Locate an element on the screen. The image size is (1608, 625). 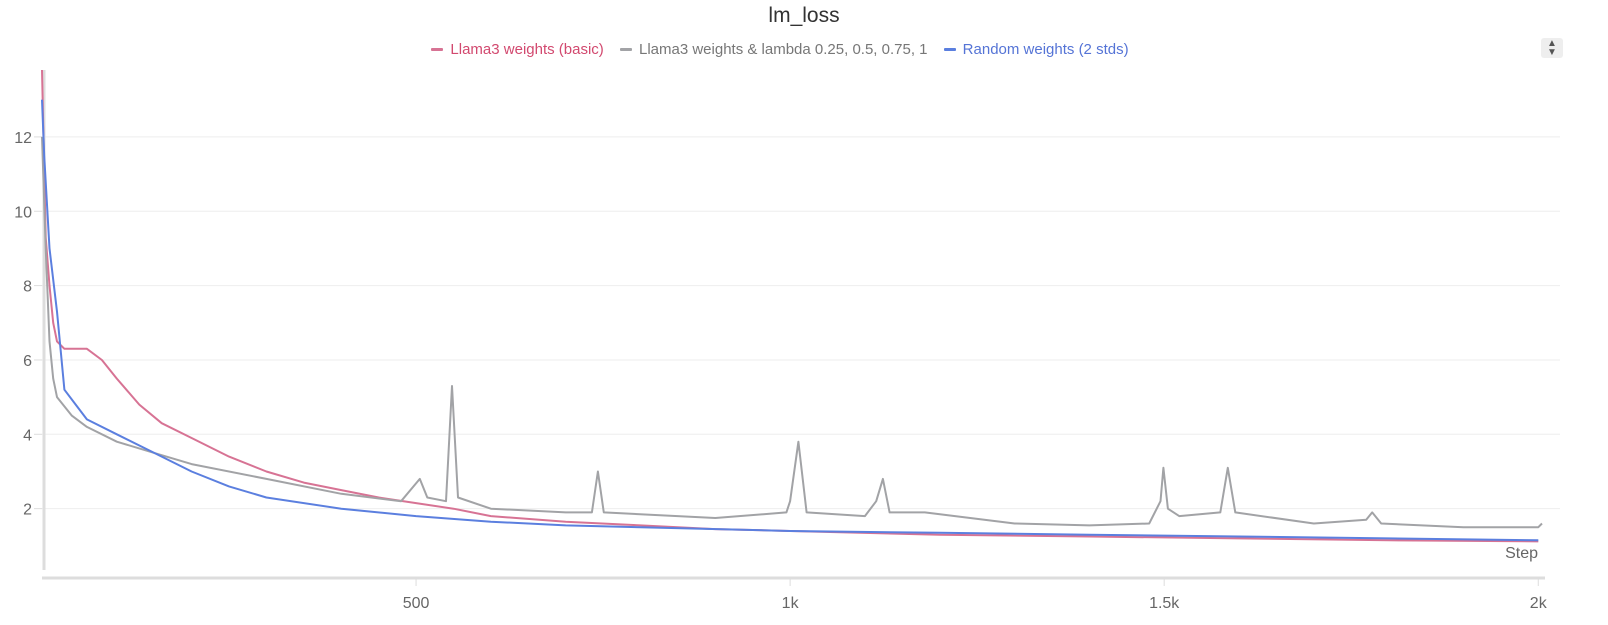
sort-up-down-icon: ▲ ▼ is located at coordinates (1552, 48).